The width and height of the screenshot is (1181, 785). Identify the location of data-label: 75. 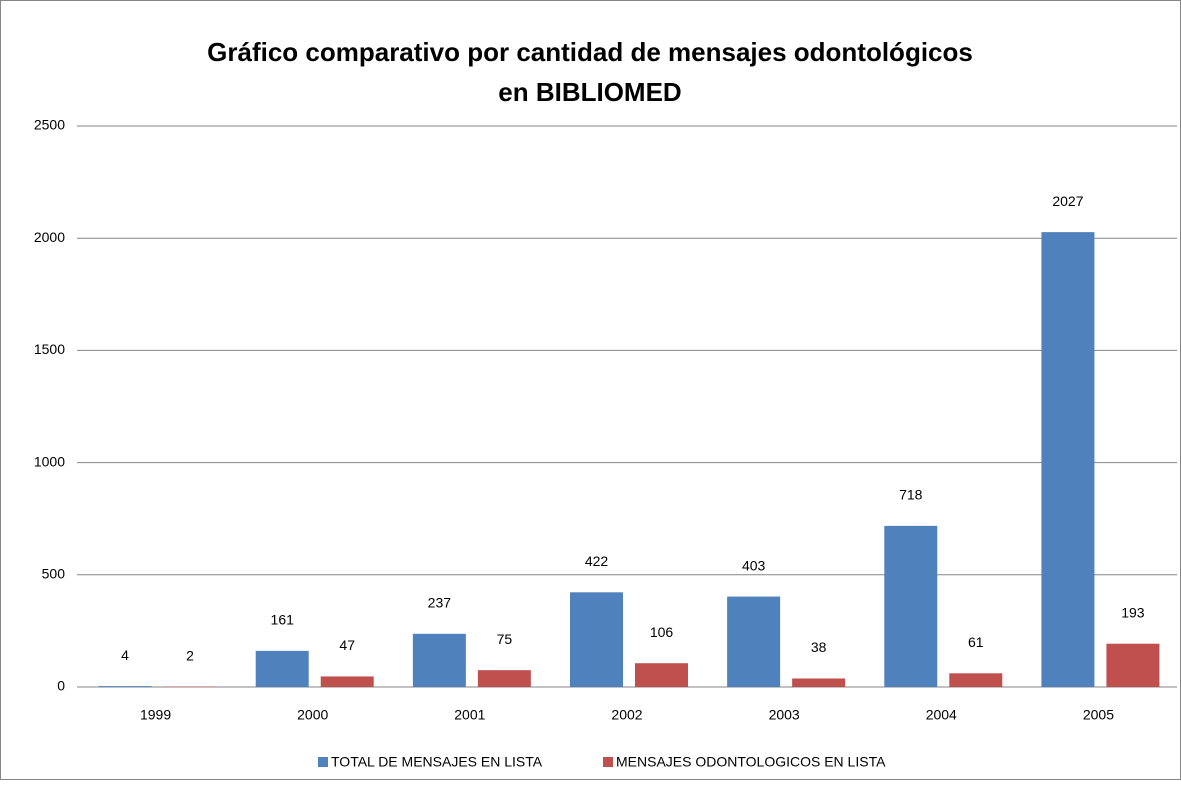
(505, 639).